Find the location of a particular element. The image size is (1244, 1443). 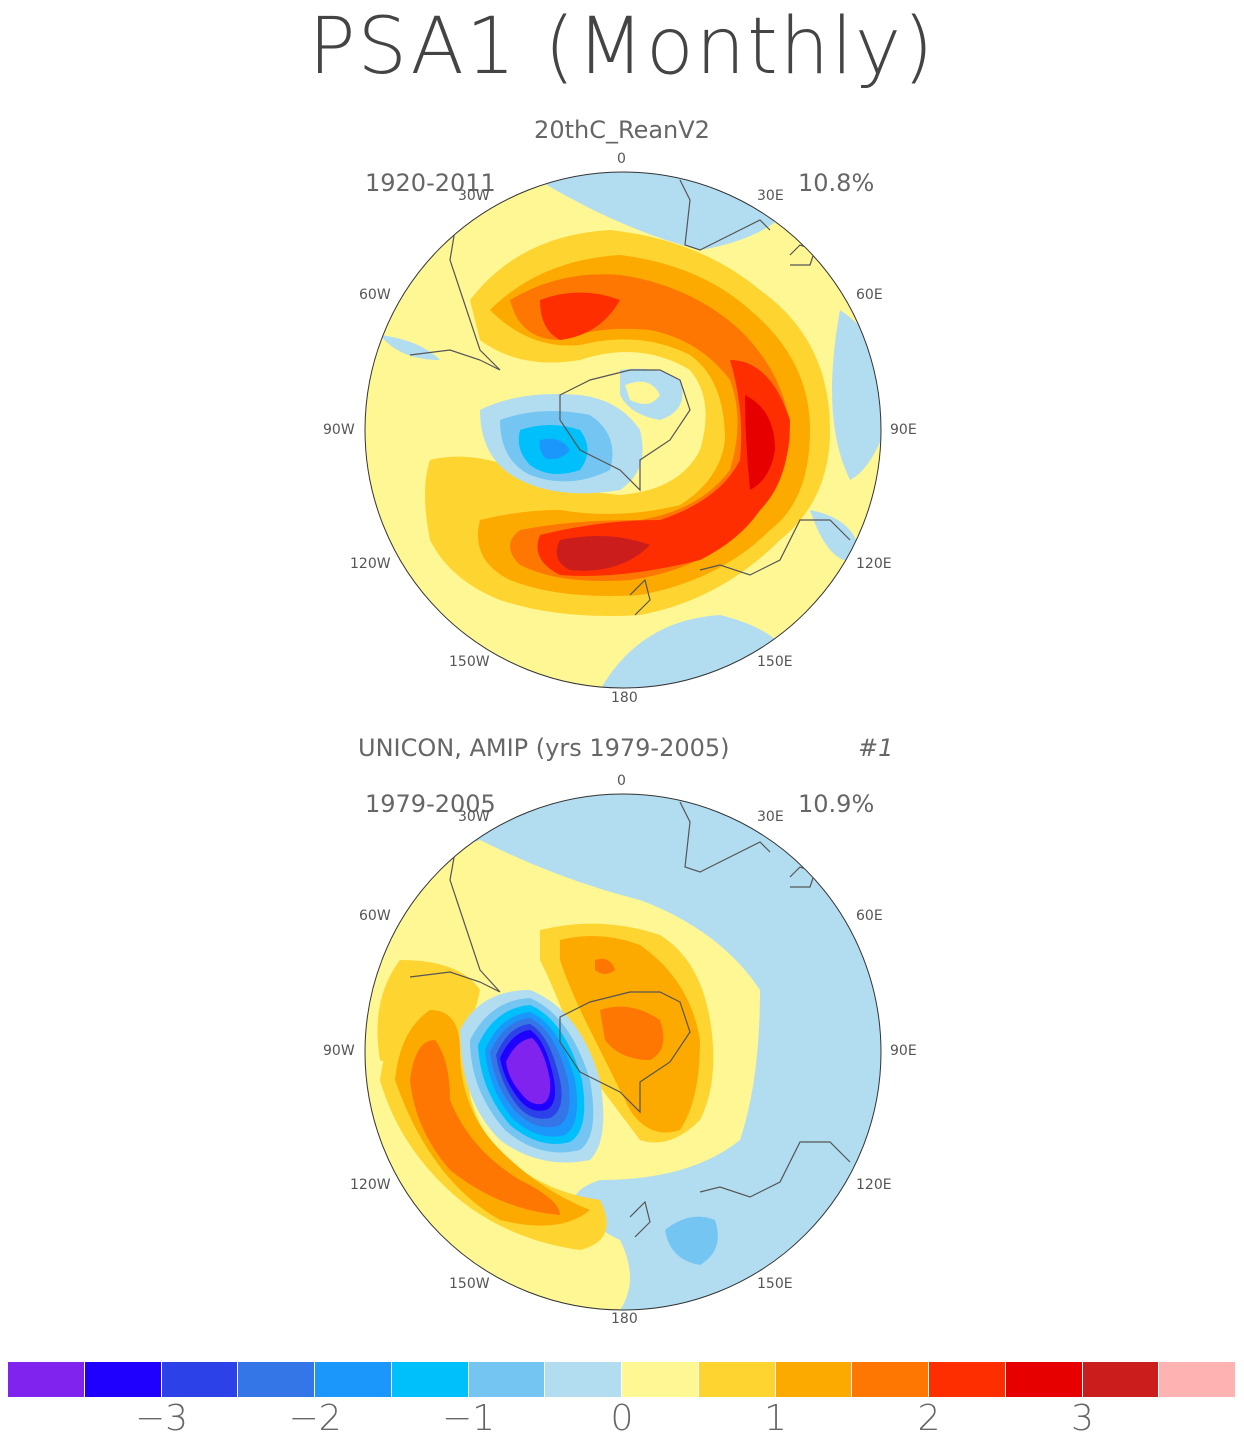

p1-lon-150w: 150W is located at coordinates (469, 662).